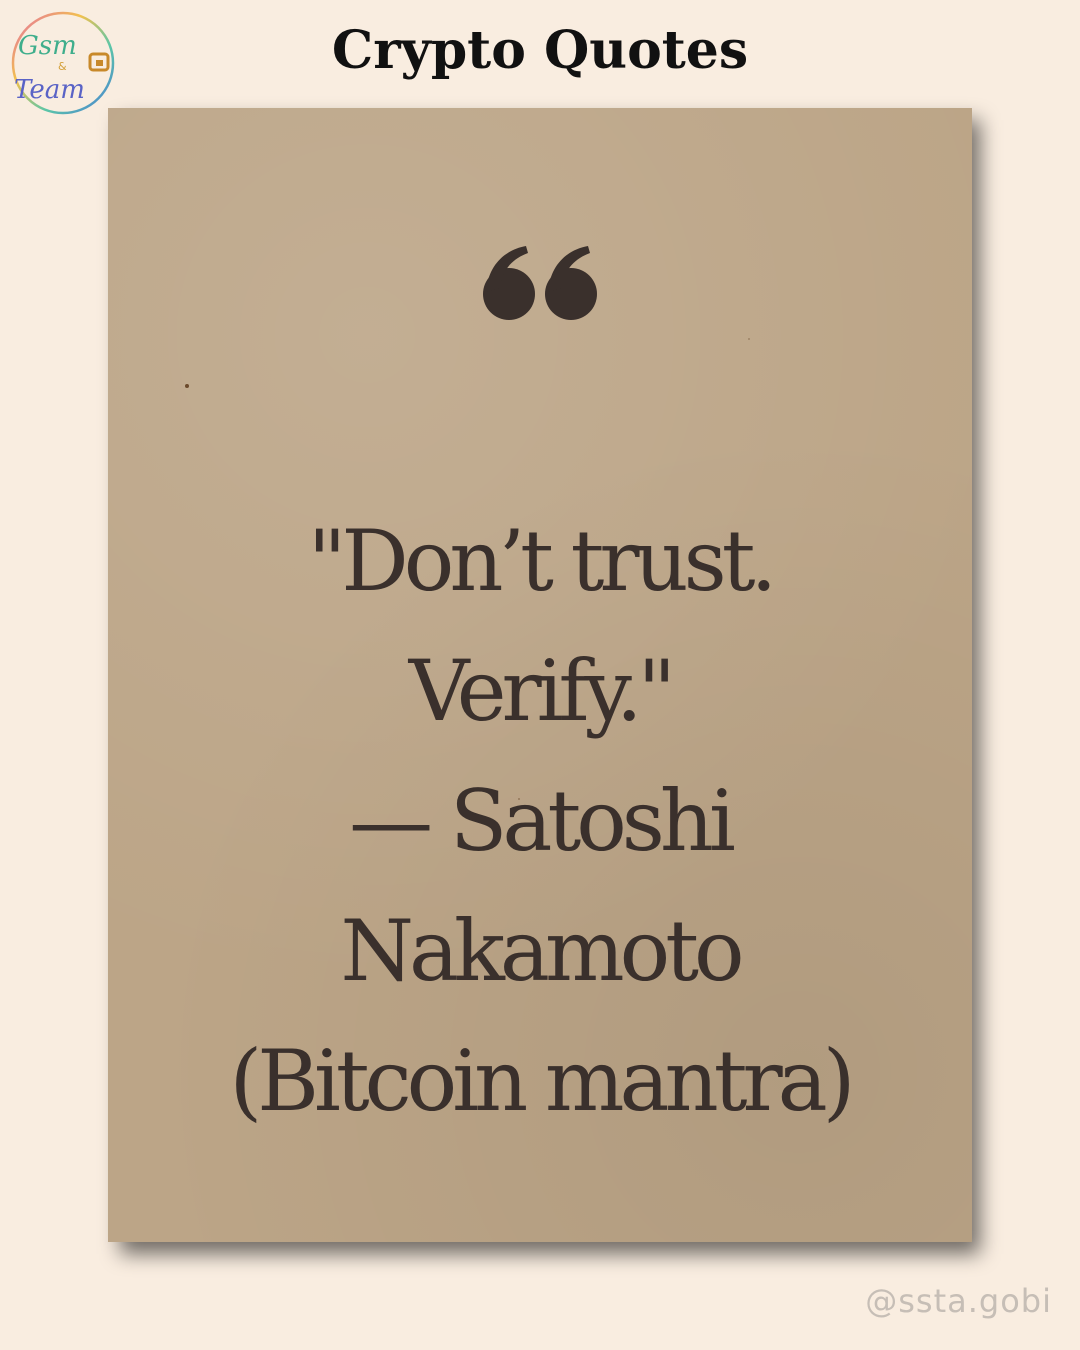 The width and height of the screenshot is (1080, 1350). Describe the element at coordinates (542, 951) in the screenshot. I see `quote-attribution: Nakamoto` at that location.